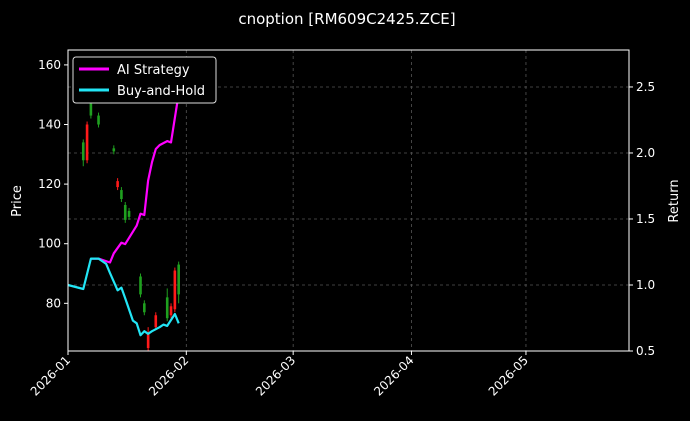 The height and width of the screenshot is (421, 690). What do you see at coordinates (645, 153) in the screenshot?
I see `y-tick-label-right: 2.0` at bounding box center [645, 153].